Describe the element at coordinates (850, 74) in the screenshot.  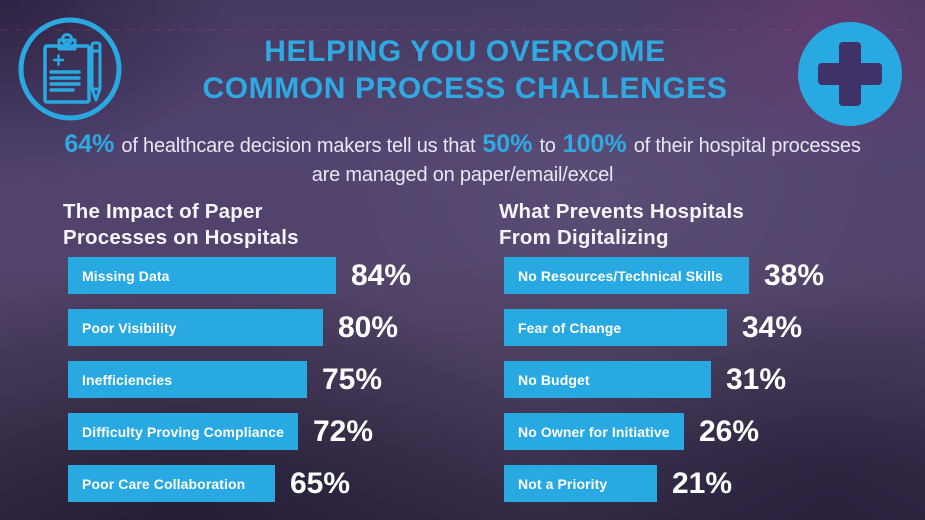
I see `medical-cross-icon` at that location.